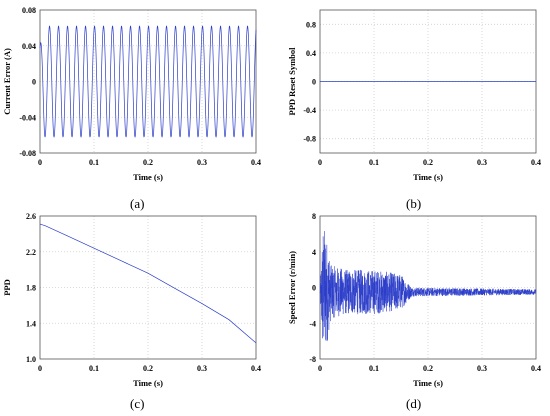 The height and width of the screenshot is (416, 550). I want to click on y-tick-label: 1.4, so click(31, 323).